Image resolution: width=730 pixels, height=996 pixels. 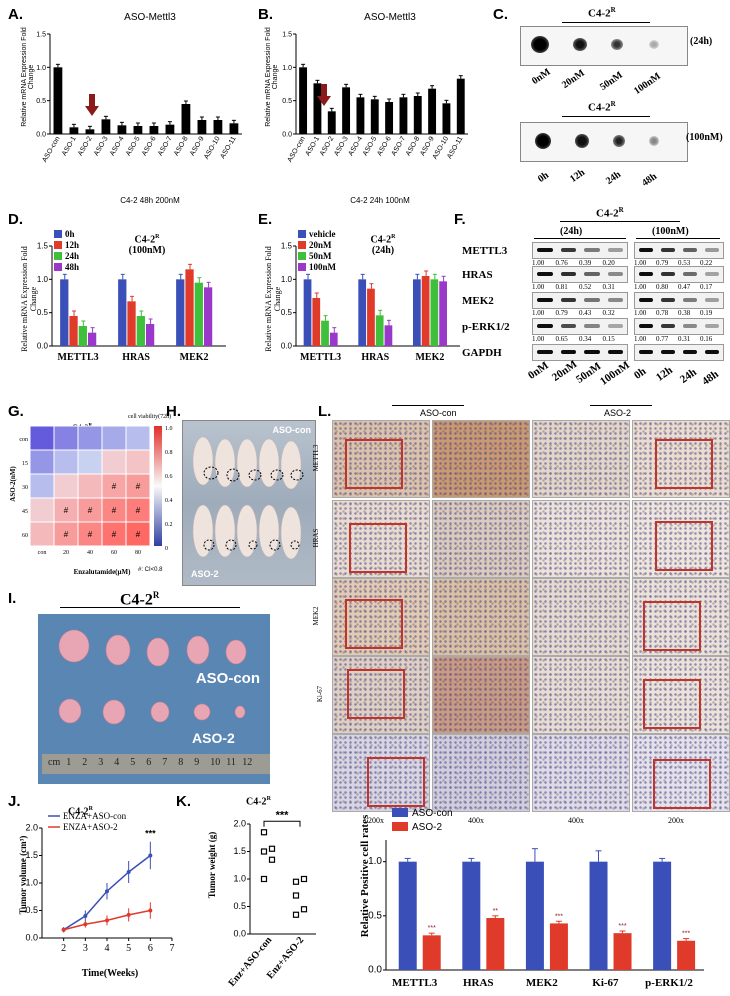 What do you see at coordinates (117, 762) in the screenshot?
I see `ruler-mark: 4` at bounding box center [117, 762].